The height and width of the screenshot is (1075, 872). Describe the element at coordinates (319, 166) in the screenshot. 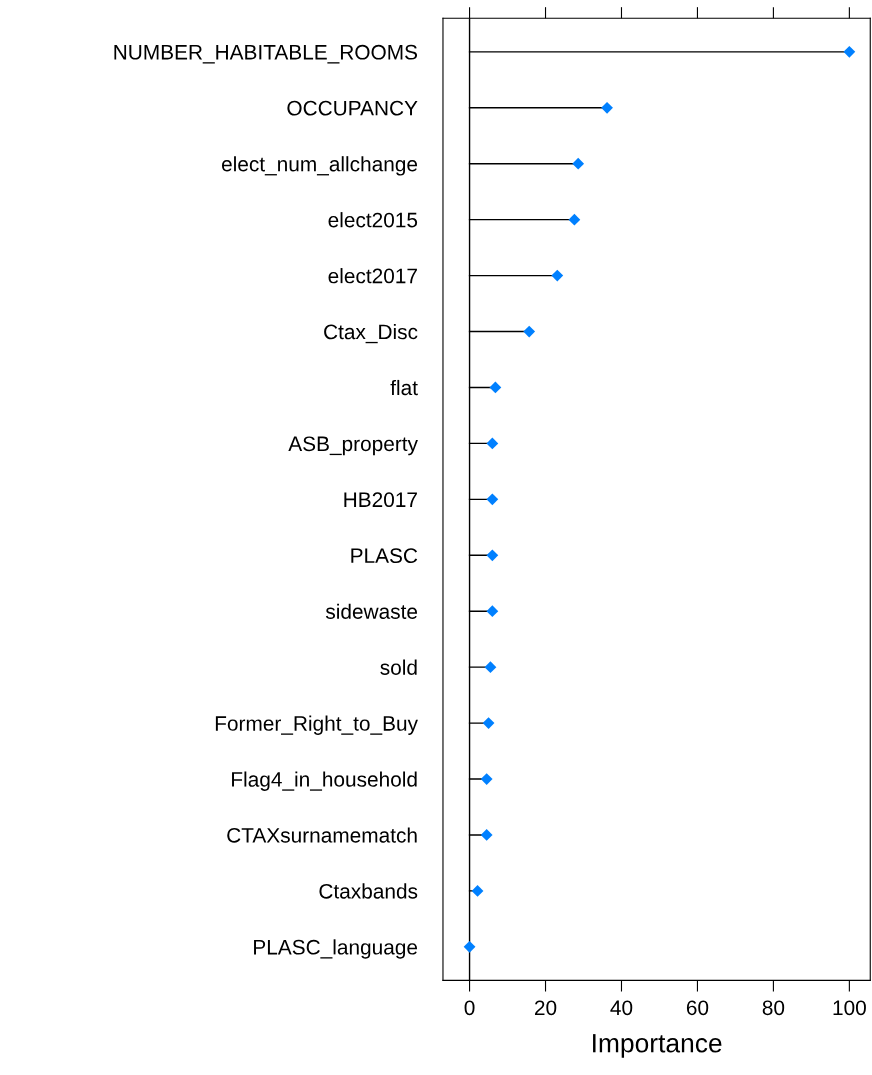

I see `y-tick-label: elect_num_allchange` at that location.